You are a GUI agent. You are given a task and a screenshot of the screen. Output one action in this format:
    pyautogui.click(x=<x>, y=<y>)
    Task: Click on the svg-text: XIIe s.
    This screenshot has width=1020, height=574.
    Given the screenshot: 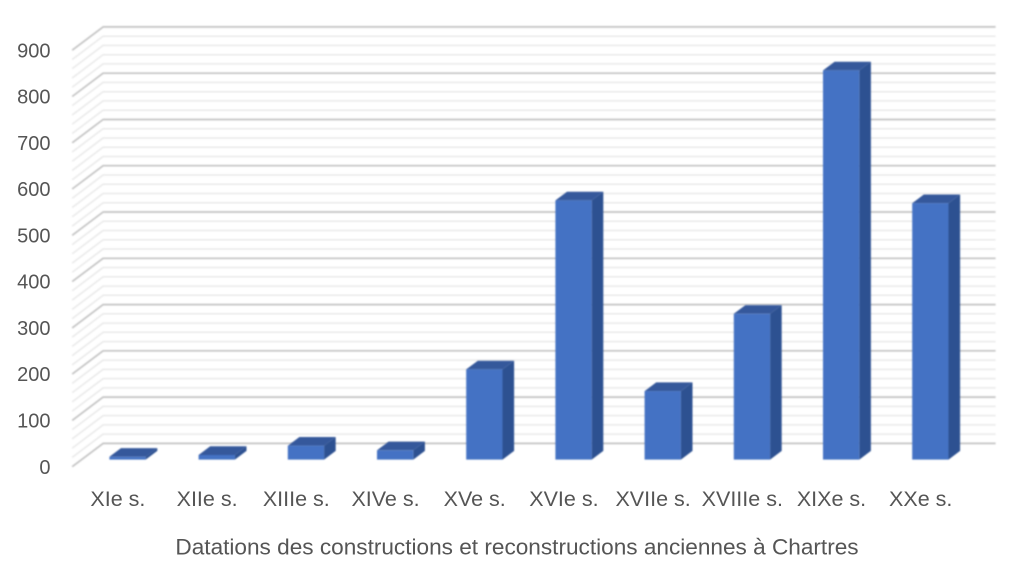 What is the action you would take?
    pyautogui.click(x=207, y=499)
    